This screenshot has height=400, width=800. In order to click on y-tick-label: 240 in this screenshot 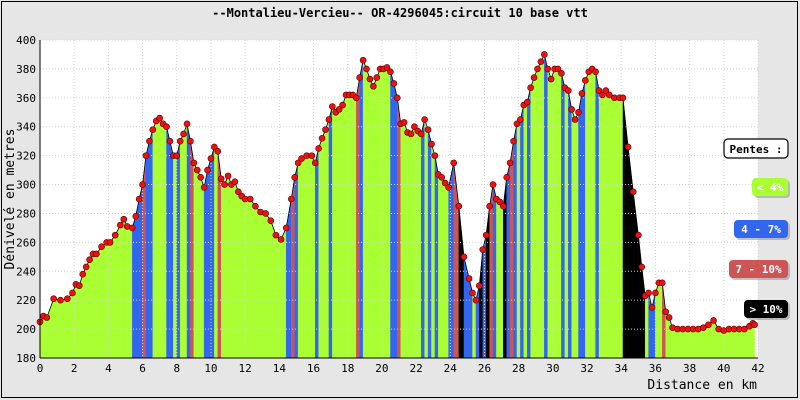, I will do `click(26, 271)`.